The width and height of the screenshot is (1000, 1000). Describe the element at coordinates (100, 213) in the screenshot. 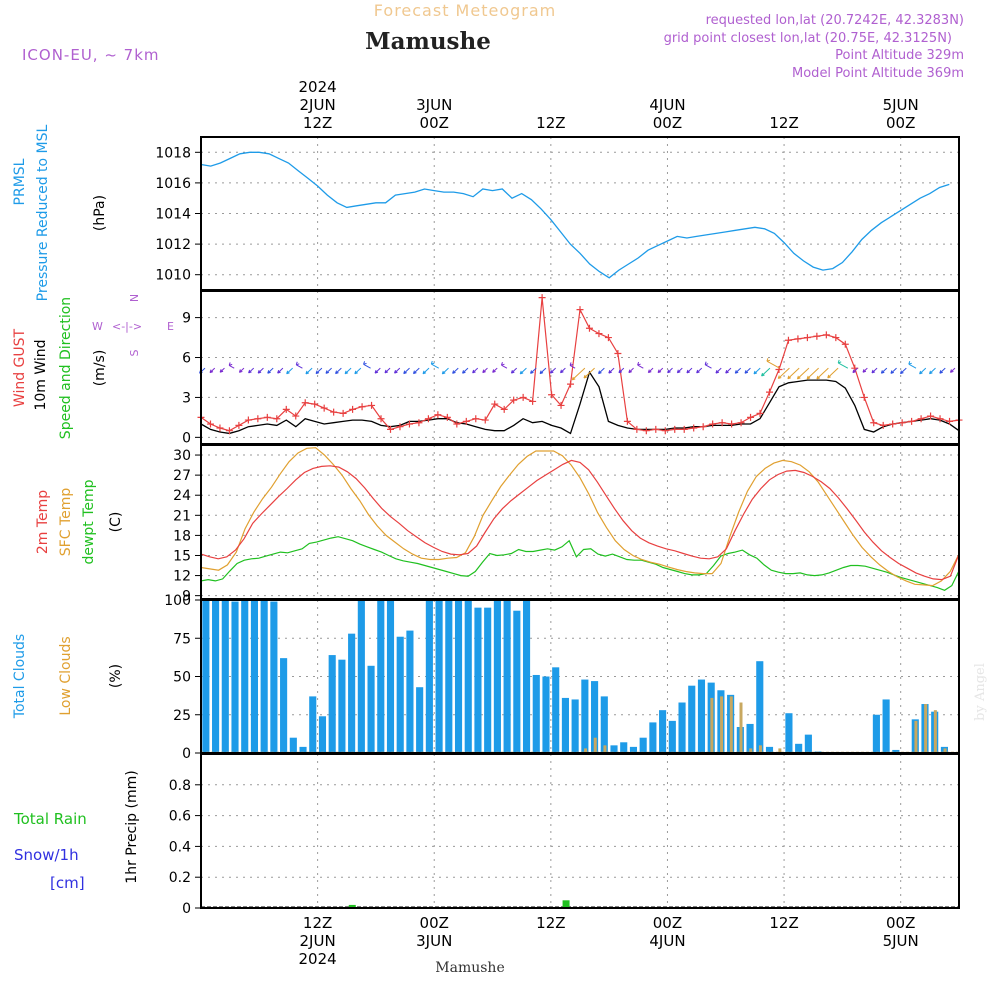

I see `pressure-unit-label: (hPa)` at that location.